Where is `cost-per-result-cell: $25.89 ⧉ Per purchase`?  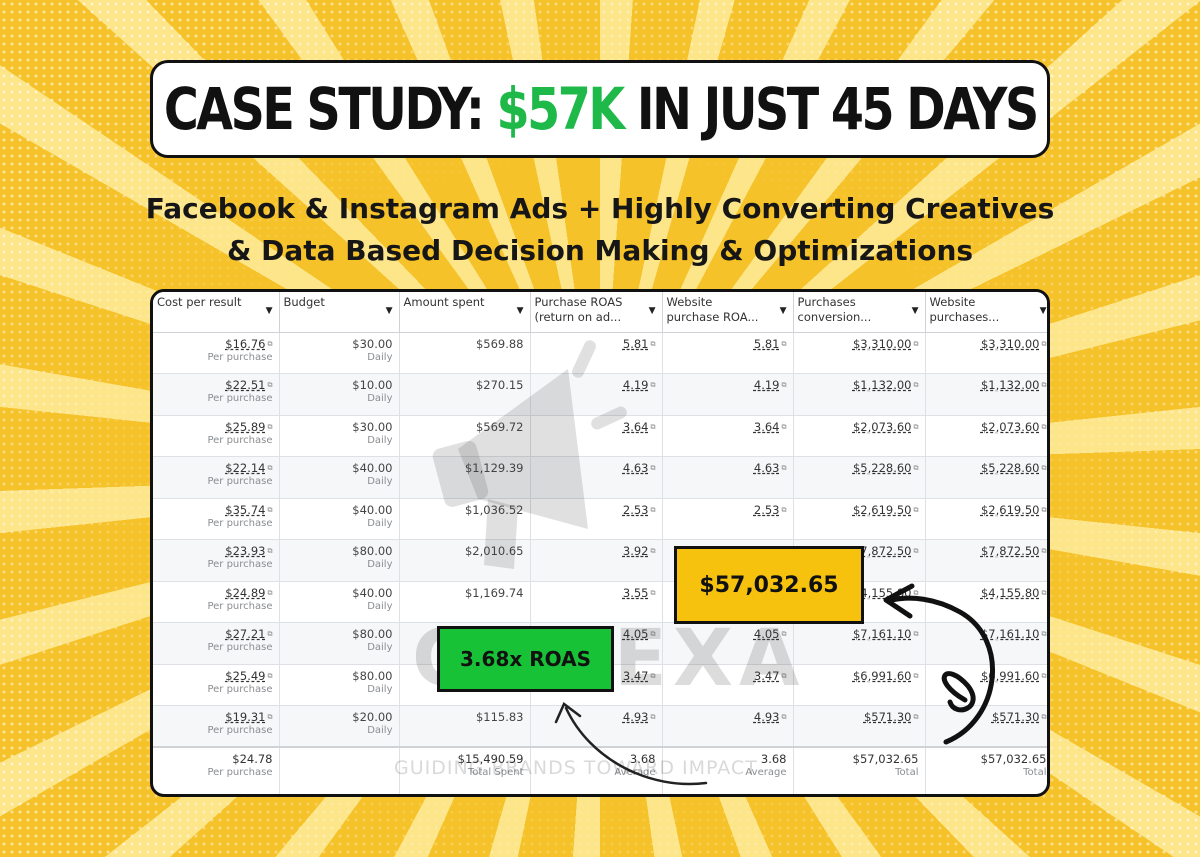 cost-per-result-cell: $25.89 ⧉ Per purchase is located at coordinates (216, 436).